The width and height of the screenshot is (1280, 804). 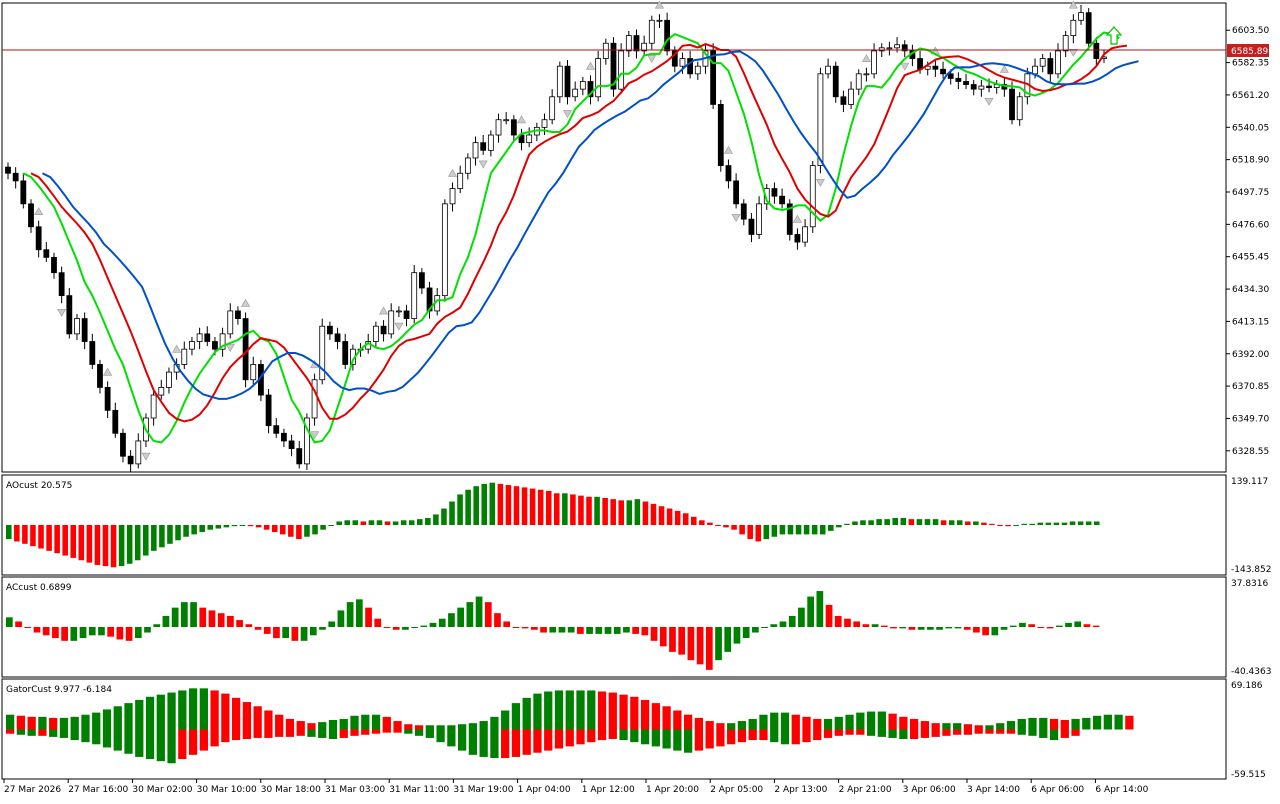 I want to click on ac-max-label: 37.8316, so click(x=1249, y=584).